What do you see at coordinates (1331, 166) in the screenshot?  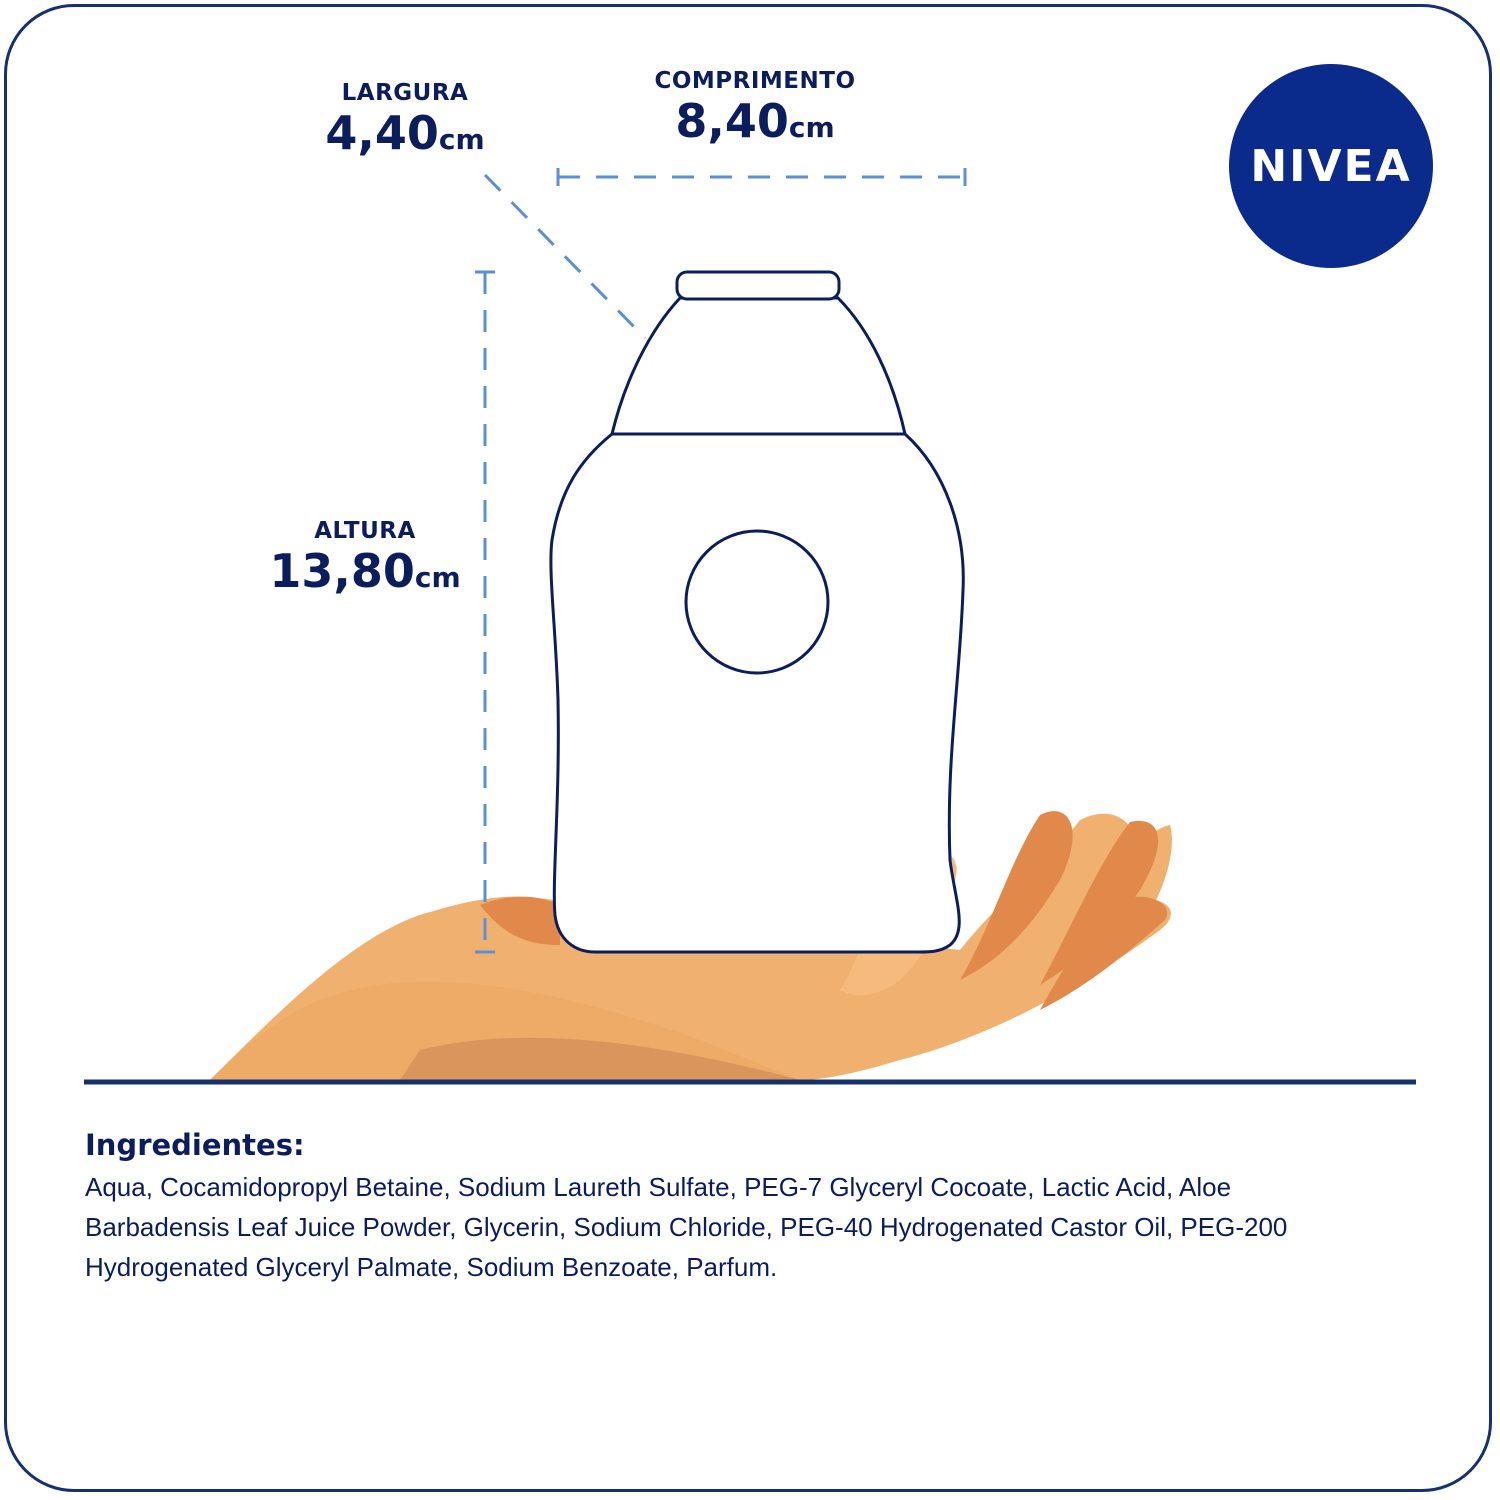 I see `nivea-logo: NIVEA` at bounding box center [1331, 166].